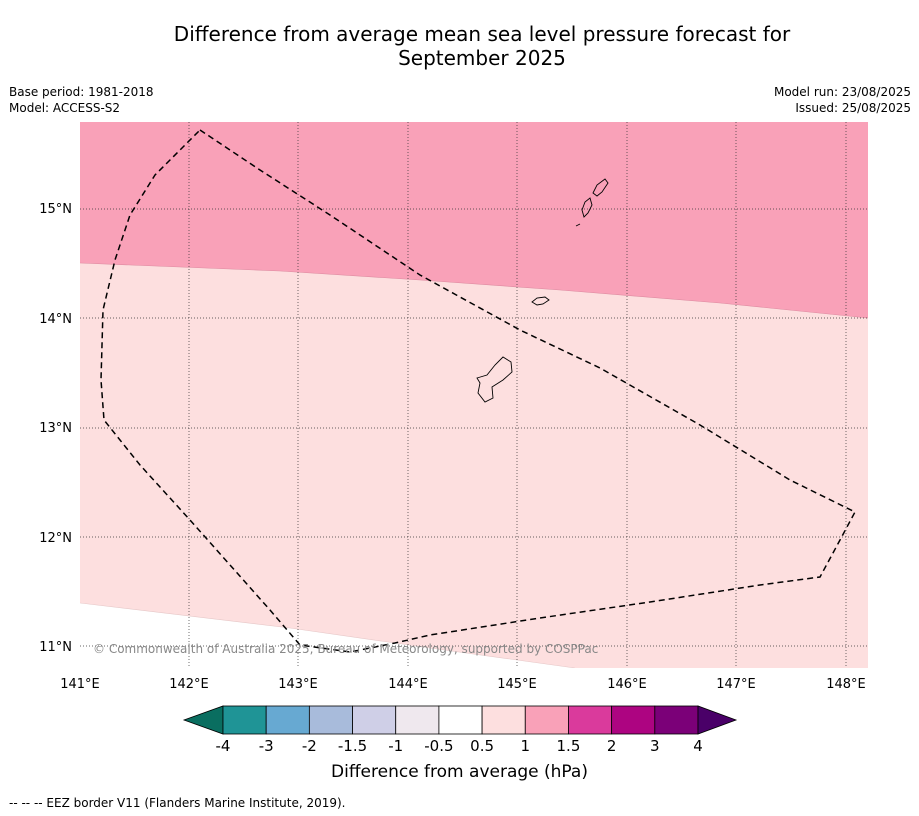 This screenshot has height=816, width=919. What do you see at coordinates (627, 684) in the screenshot?
I see `lon-label: 146°E` at bounding box center [627, 684].